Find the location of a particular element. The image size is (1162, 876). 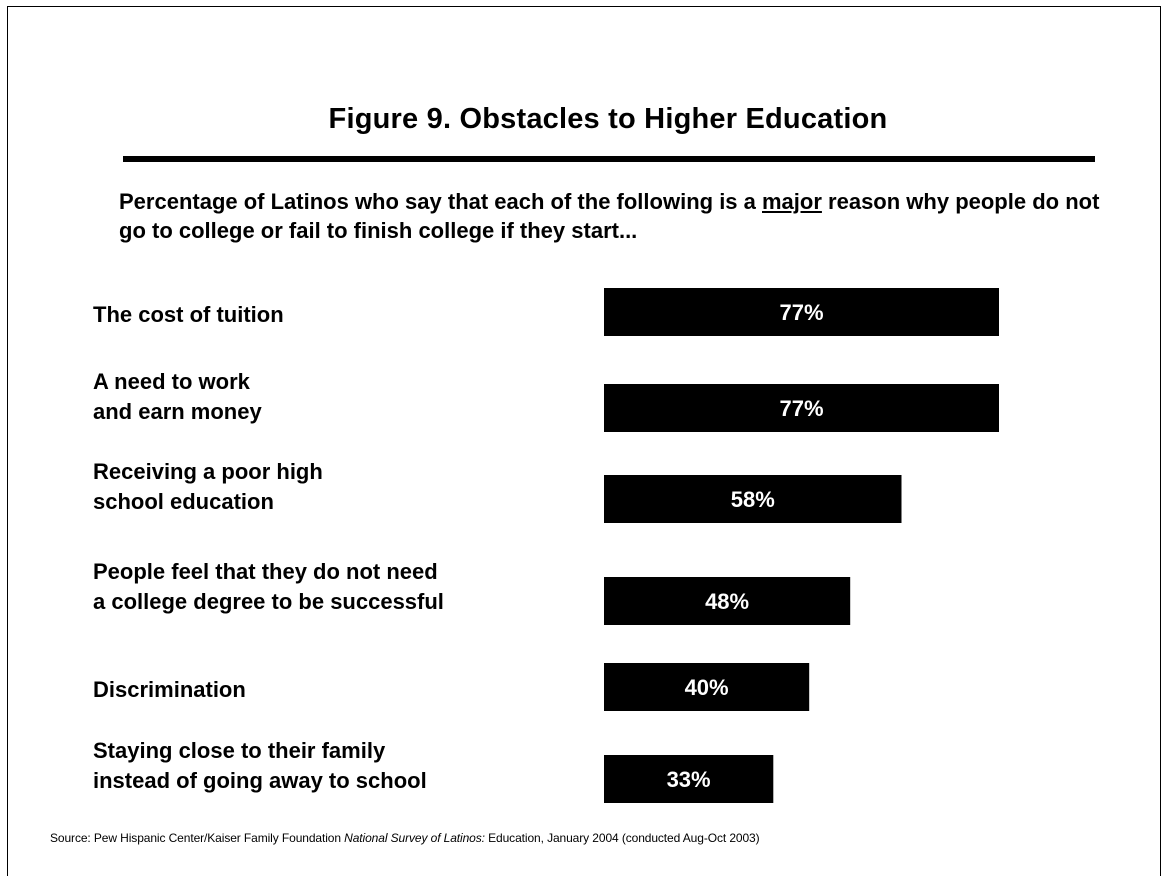

bar-value-label-3: 48% is located at coordinates (727, 601).